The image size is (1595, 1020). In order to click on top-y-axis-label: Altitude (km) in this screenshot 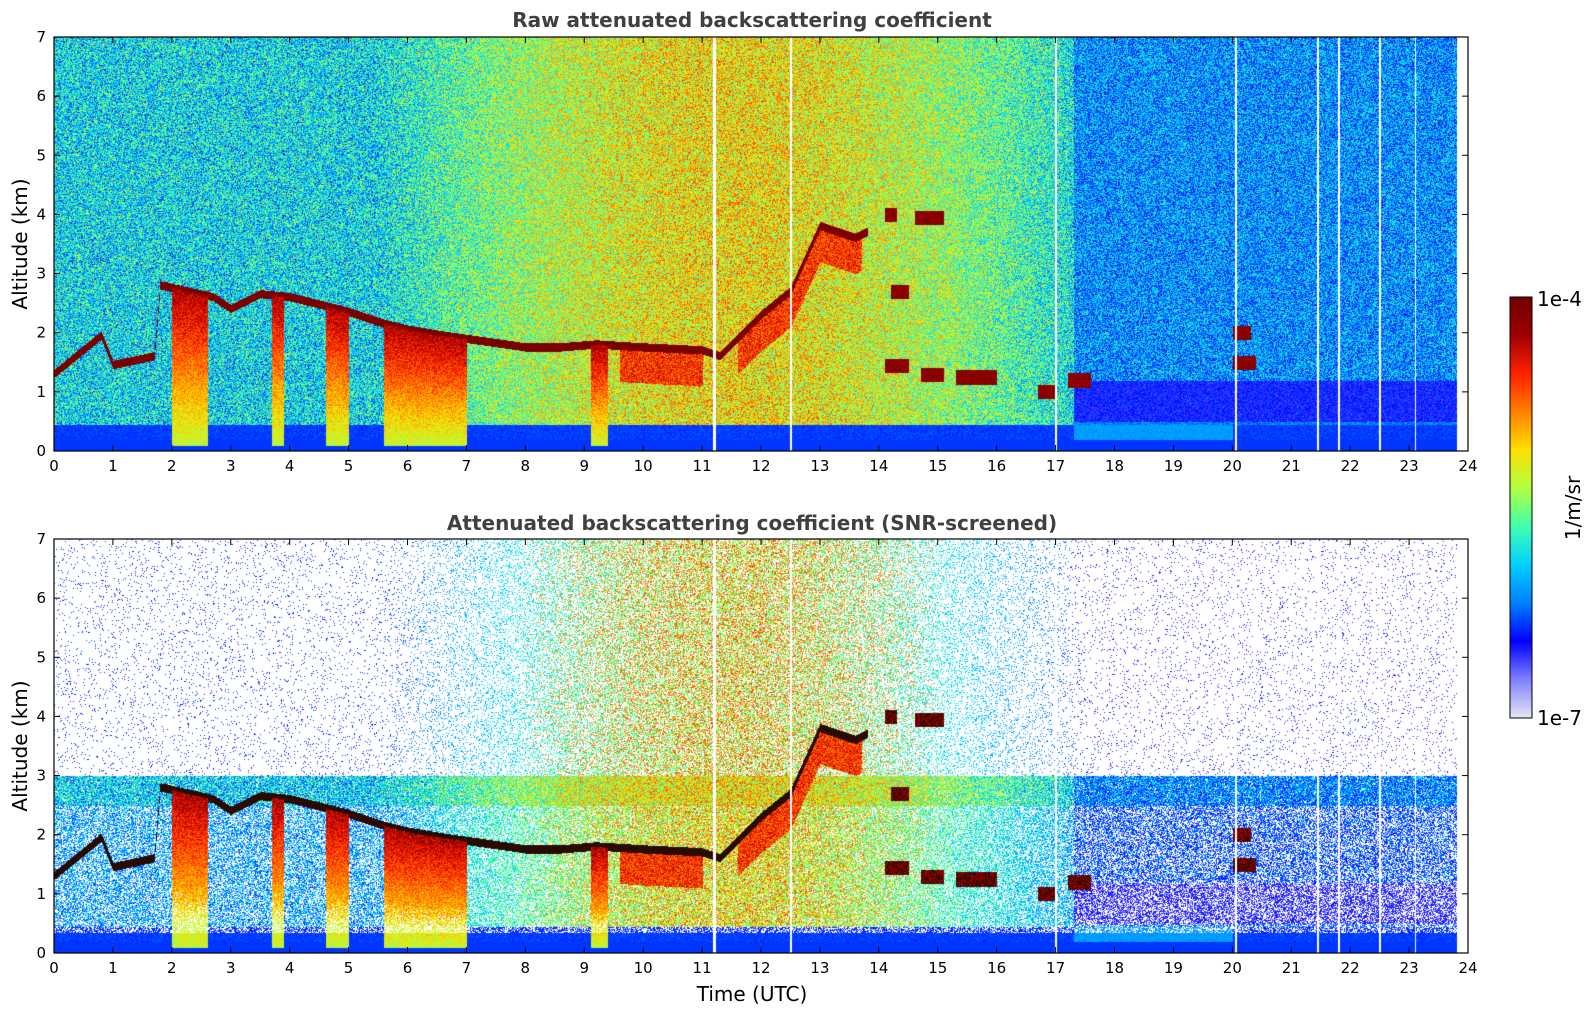, I will do `click(20, 243)`.